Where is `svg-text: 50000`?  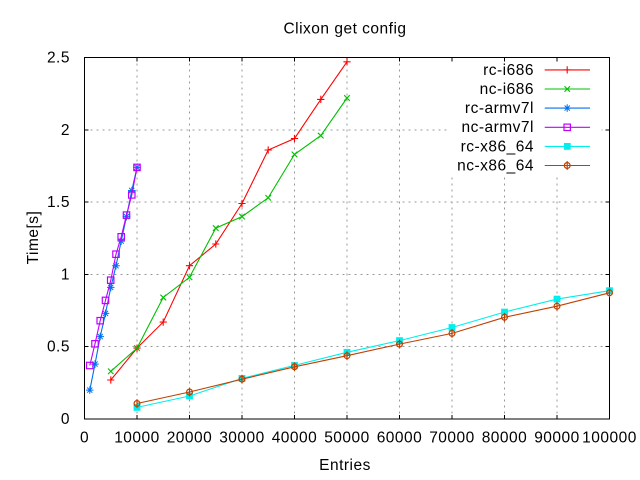 svg-text: 50000 is located at coordinates (347, 438).